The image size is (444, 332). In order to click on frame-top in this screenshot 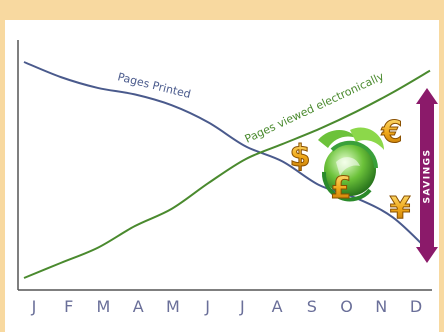, I will do `click(222, 10)`.